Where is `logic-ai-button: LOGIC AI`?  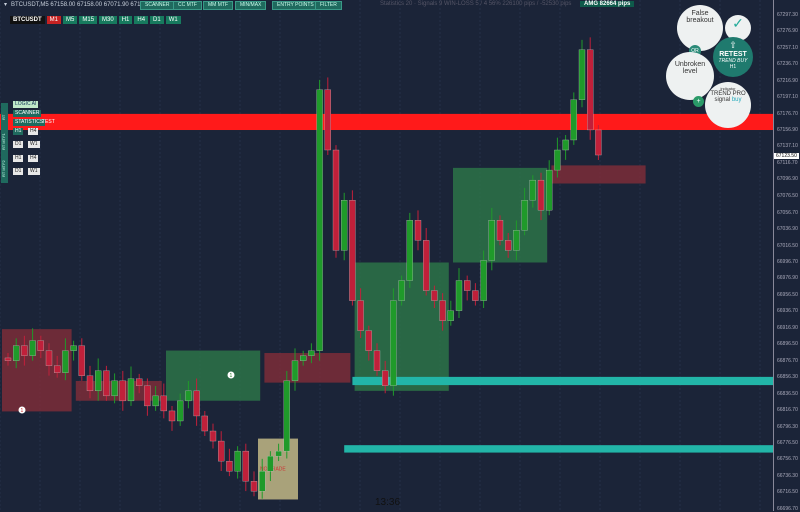
logic-ai-button: LOGIC AI is located at coordinates (26, 104).